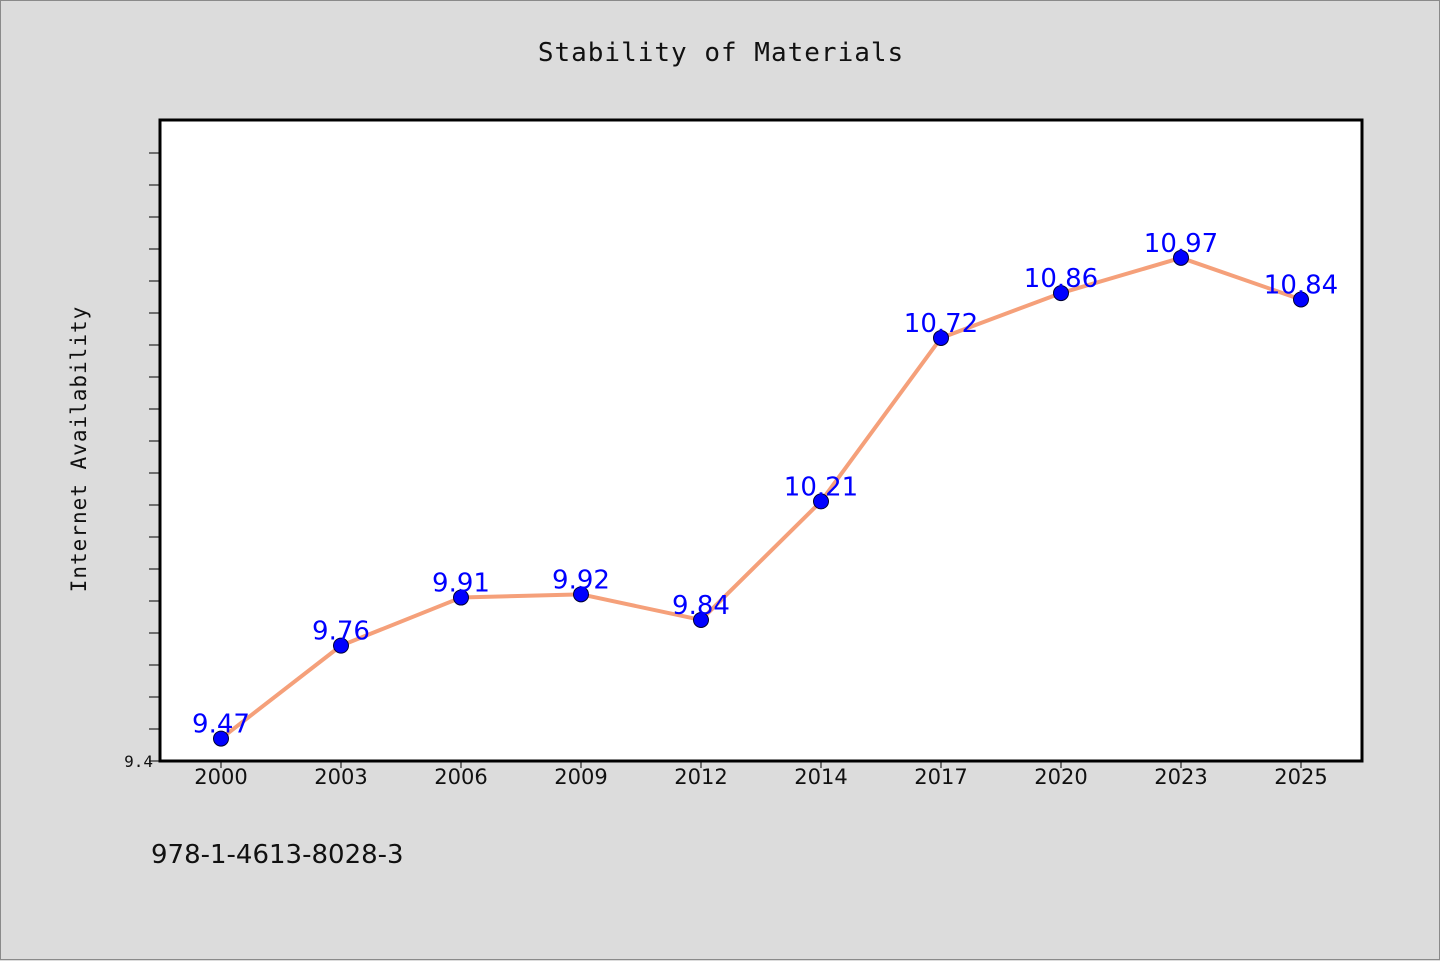 Image resolution: width=1440 pixels, height=961 pixels. I want to click on x-axis-ticks: 2000 2003 2006 2009 2012 2014 2017 2020 2023 2025, so click(761, 775).